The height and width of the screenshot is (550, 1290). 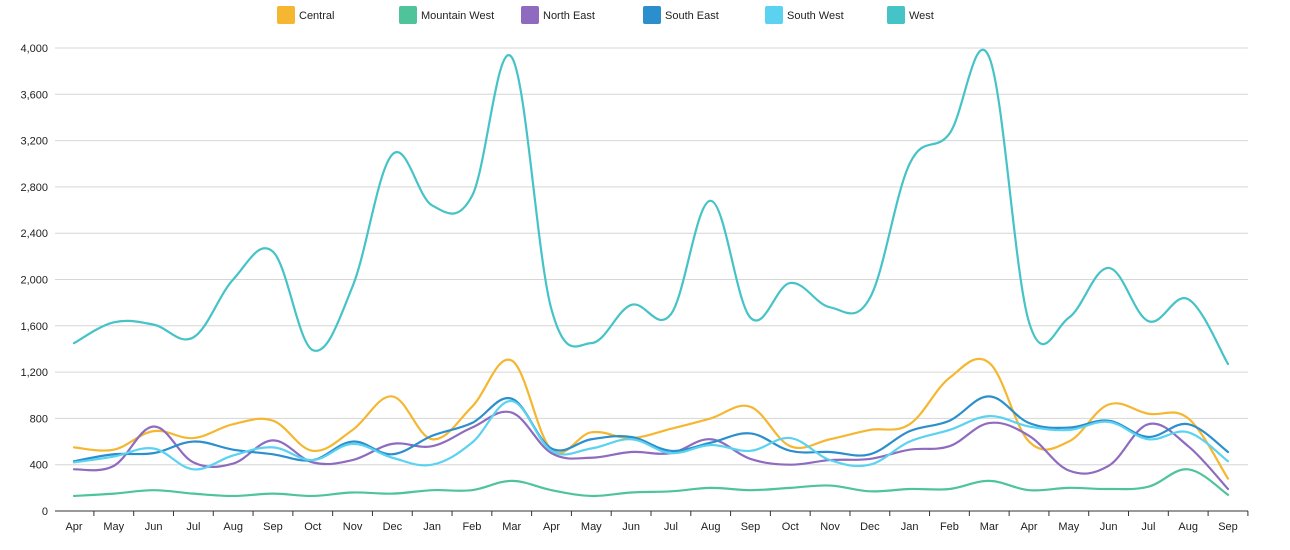 I want to click on y-tick-label: 3,600, so click(x=34, y=95).